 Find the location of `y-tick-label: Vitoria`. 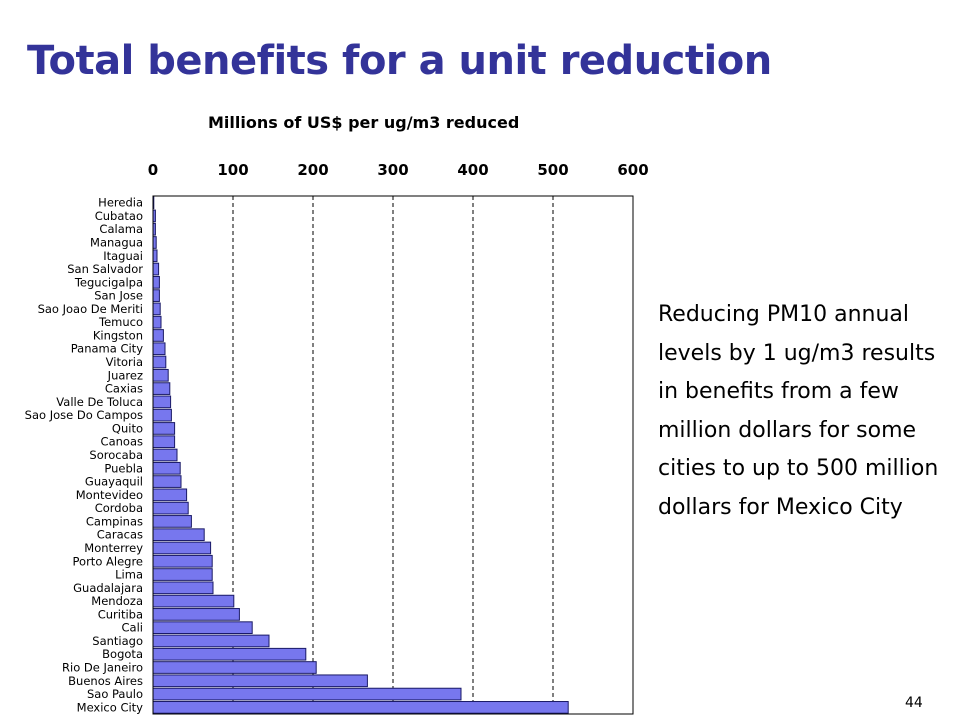

y-tick-label: Vitoria is located at coordinates (124, 362).